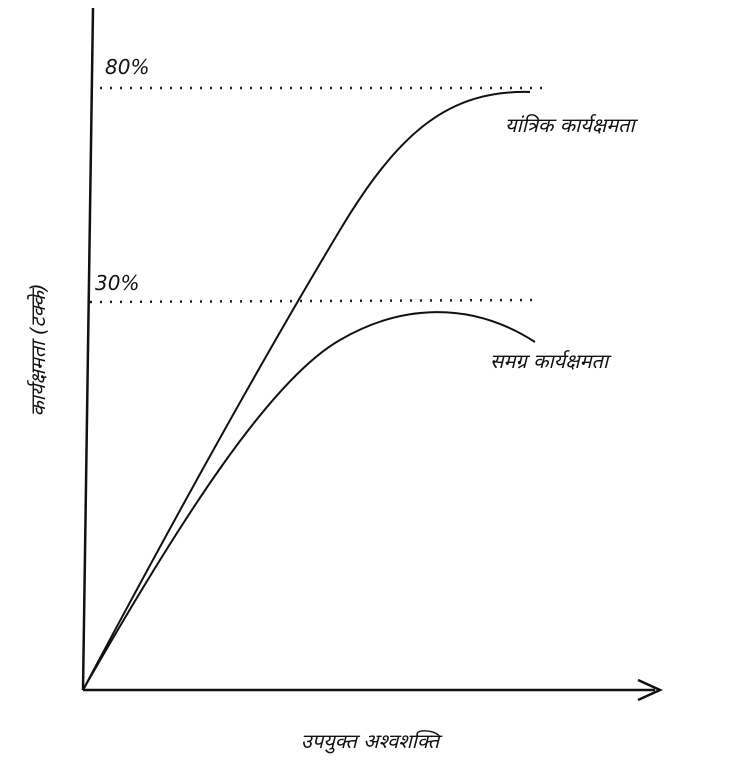  I want to click on y-axis-label: कार्यक्षमता (टक्के), so click(38, 349).